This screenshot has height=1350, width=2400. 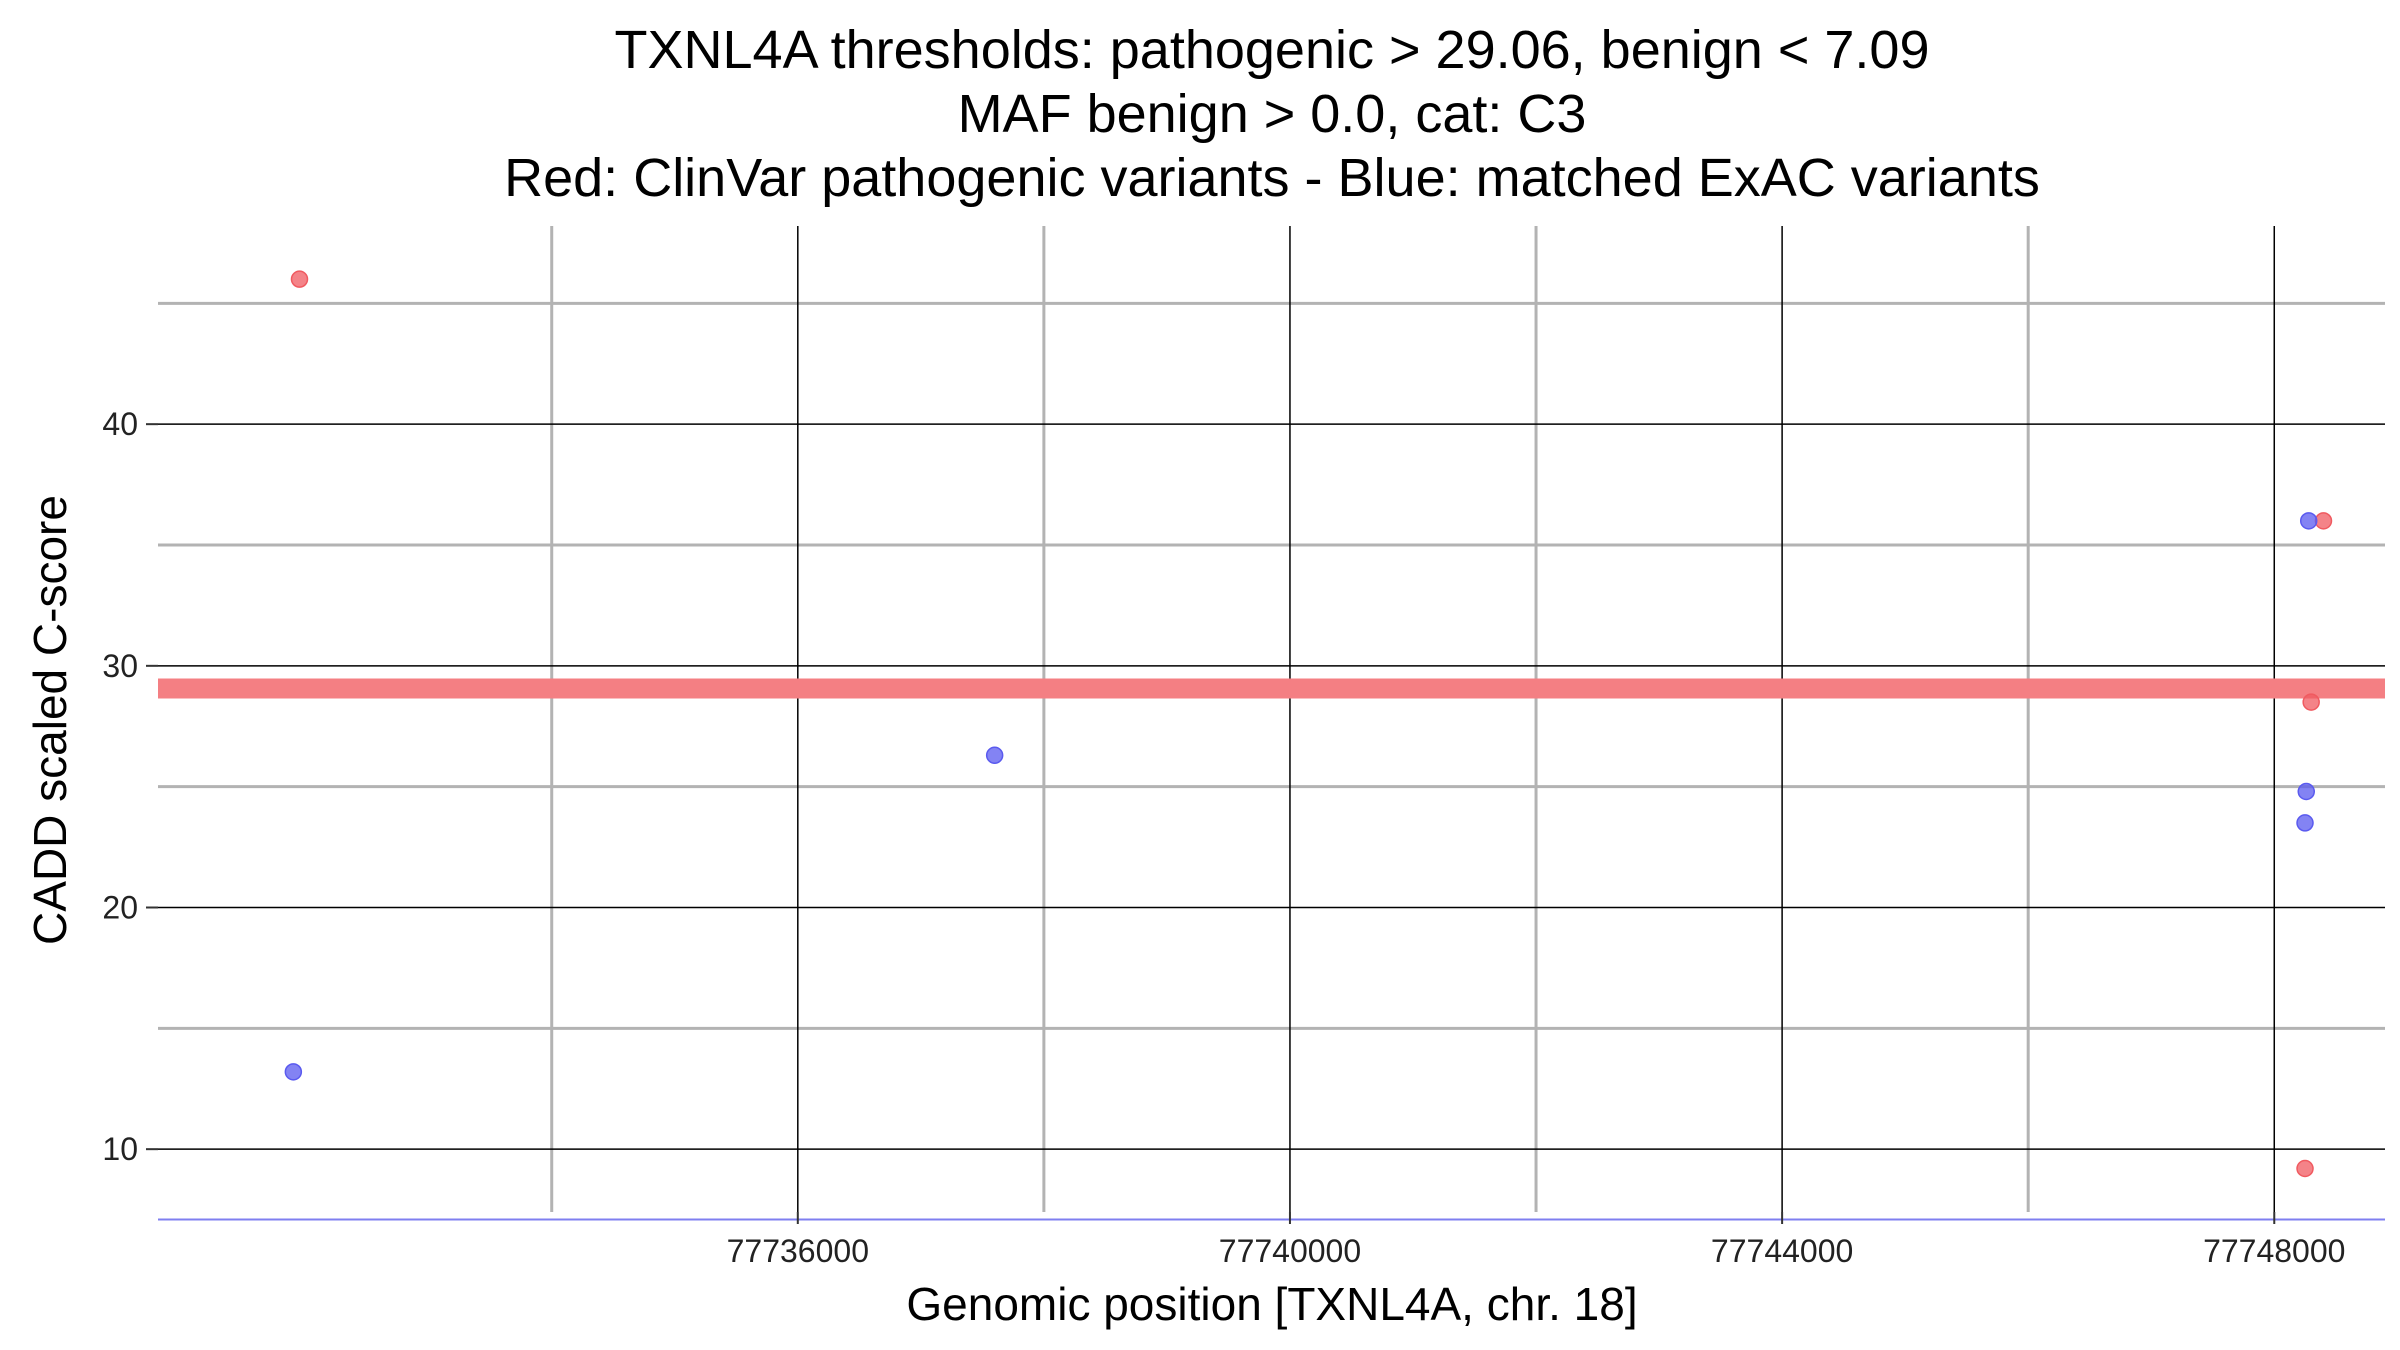 What do you see at coordinates (1290, 1251) in the screenshot?
I see `x-tick-label: 77740000` at bounding box center [1290, 1251].